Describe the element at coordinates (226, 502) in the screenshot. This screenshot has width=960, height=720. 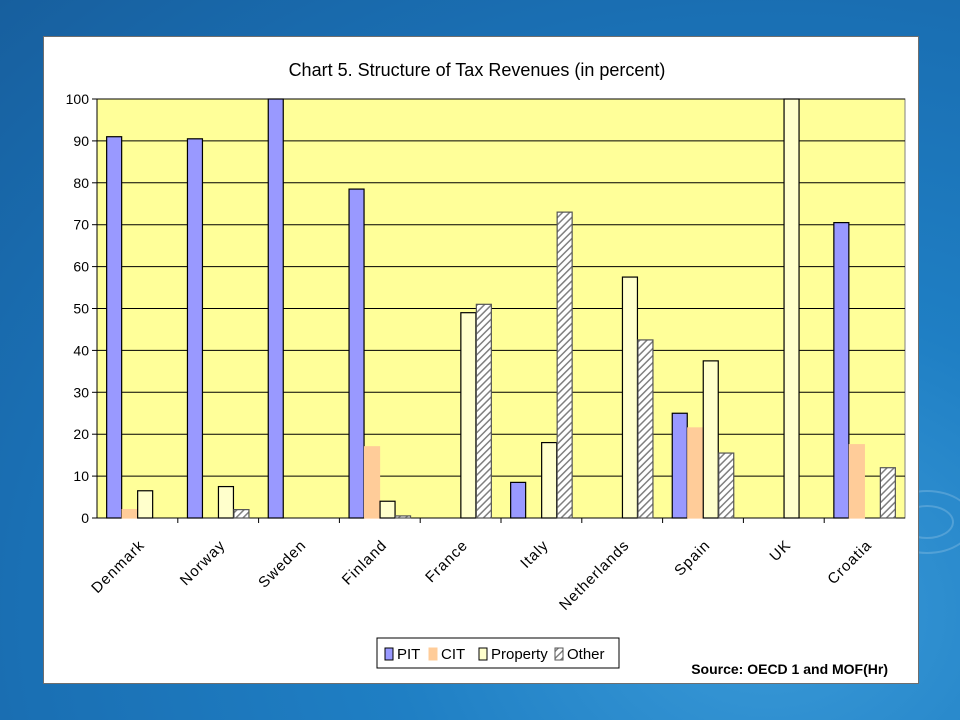
I see `bar-property-norway` at that location.